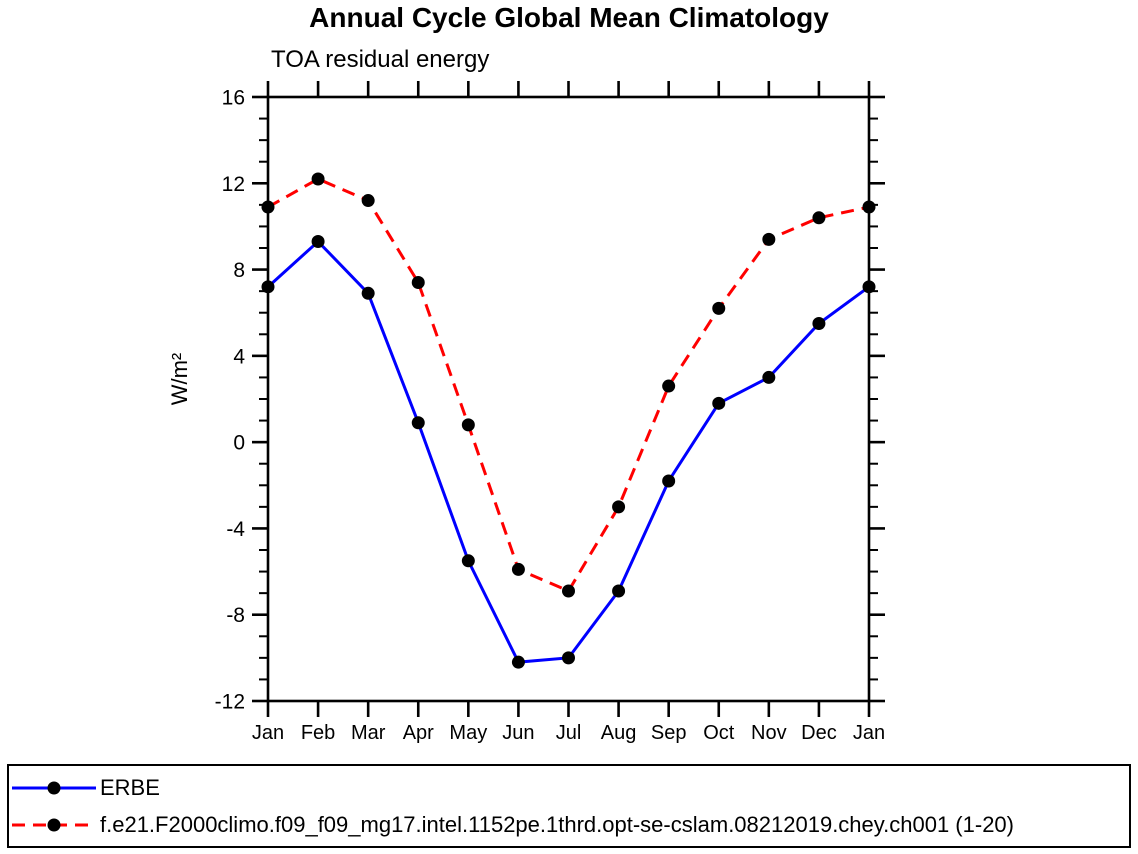 The height and width of the screenshot is (854, 1138). Describe the element at coordinates (239, 443) in the screenshot. I see `y-tick-label: 0` at that location.